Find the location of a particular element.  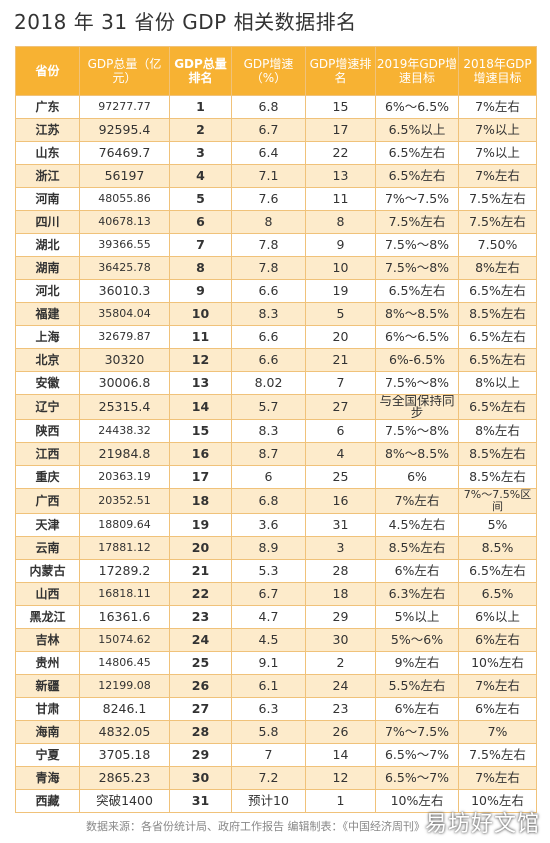

cell-growth-rank: 10 is located at coordinates (340, 268).